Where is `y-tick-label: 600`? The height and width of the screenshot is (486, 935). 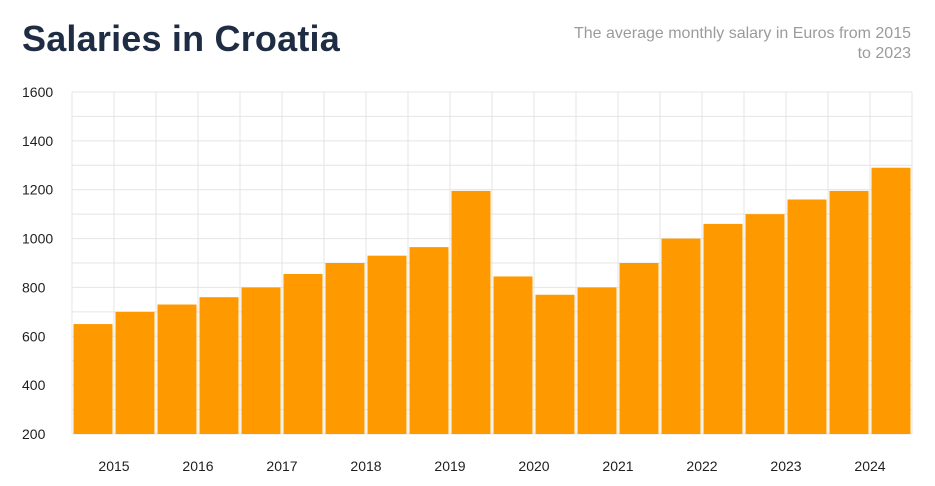
y-tick-label: 600 is located at coordinates (34, 336).